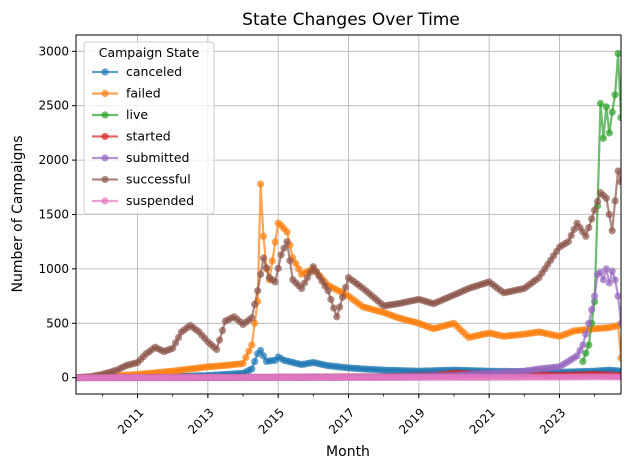 The height and width of the screenshot is (470, 629). Describe the element at coordinates (411, 420) in the screenshot. I see `x-tick-label: 2019` at that location.